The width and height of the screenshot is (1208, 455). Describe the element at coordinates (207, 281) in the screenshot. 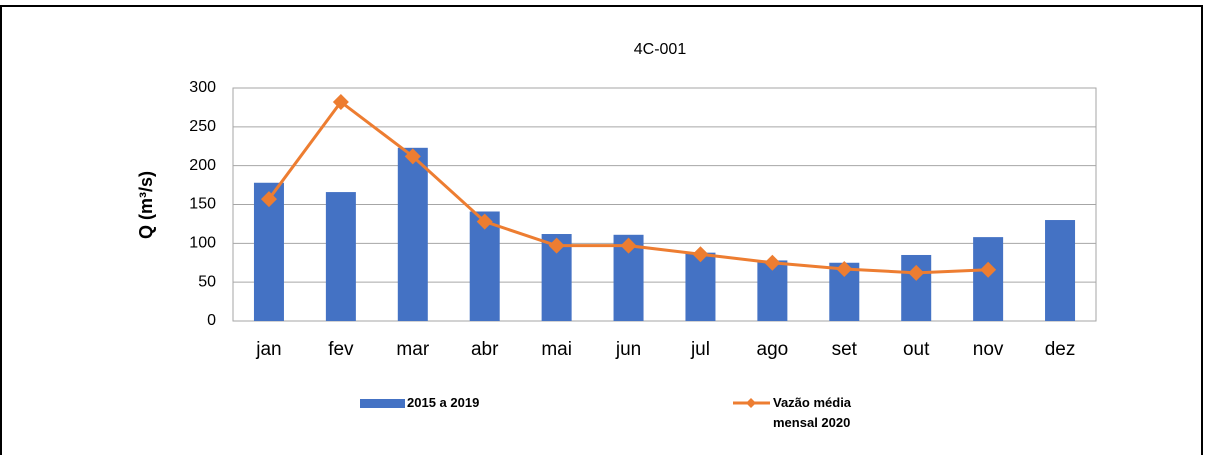

I see `y-tick-label: 50` at that location.